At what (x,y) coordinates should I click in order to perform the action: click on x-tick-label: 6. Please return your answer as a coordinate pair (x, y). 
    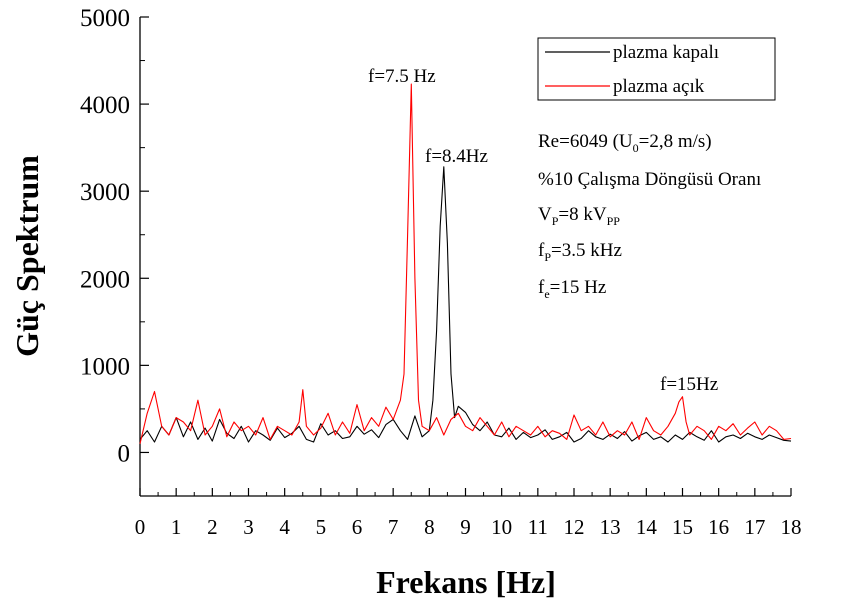
    Looking at the image, I should click on (357, 527).